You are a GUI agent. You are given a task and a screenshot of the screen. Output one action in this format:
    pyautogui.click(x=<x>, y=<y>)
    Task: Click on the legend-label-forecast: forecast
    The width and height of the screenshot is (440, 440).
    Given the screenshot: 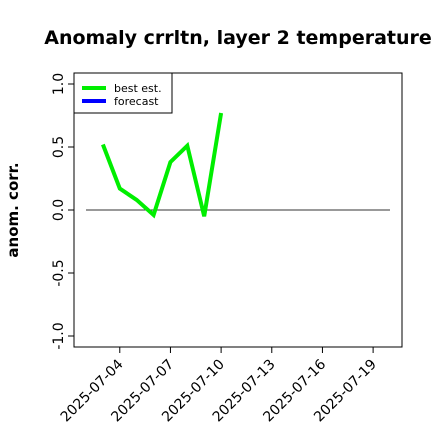 What is the action you would take?
    pyautogui.click(x=136, y=101)
    